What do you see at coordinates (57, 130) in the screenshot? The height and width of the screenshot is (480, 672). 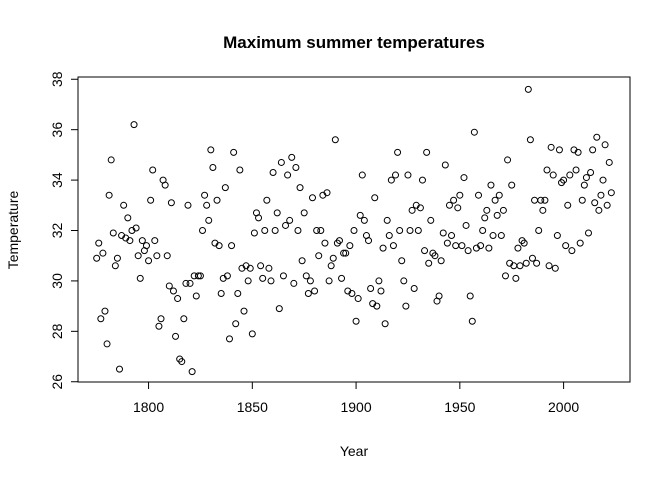 I see `y-tick-label: 36` at bounding box center [57, 130].